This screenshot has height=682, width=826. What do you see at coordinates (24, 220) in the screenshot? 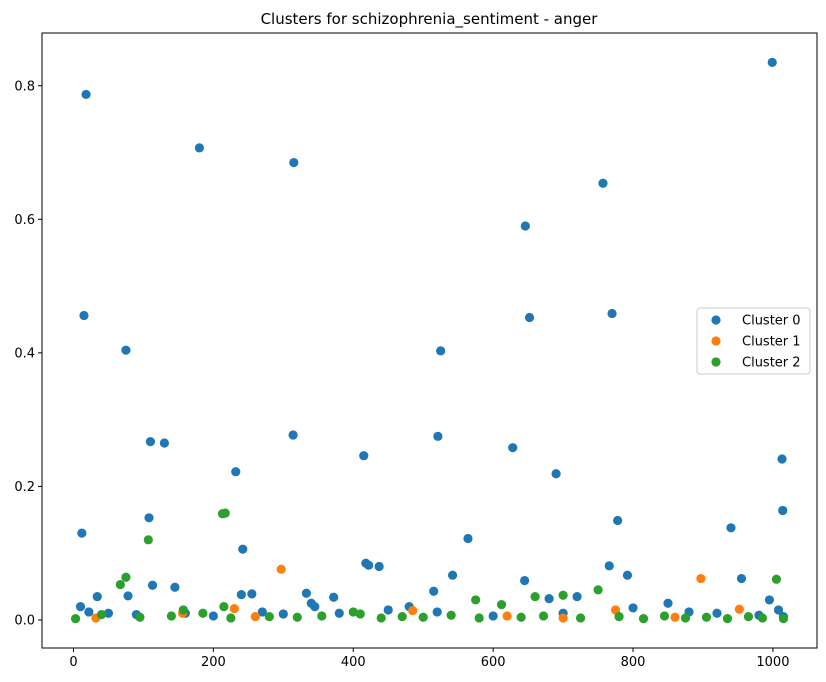
I see `y-tick-label: 0.6` at bounding box center [24, 220].